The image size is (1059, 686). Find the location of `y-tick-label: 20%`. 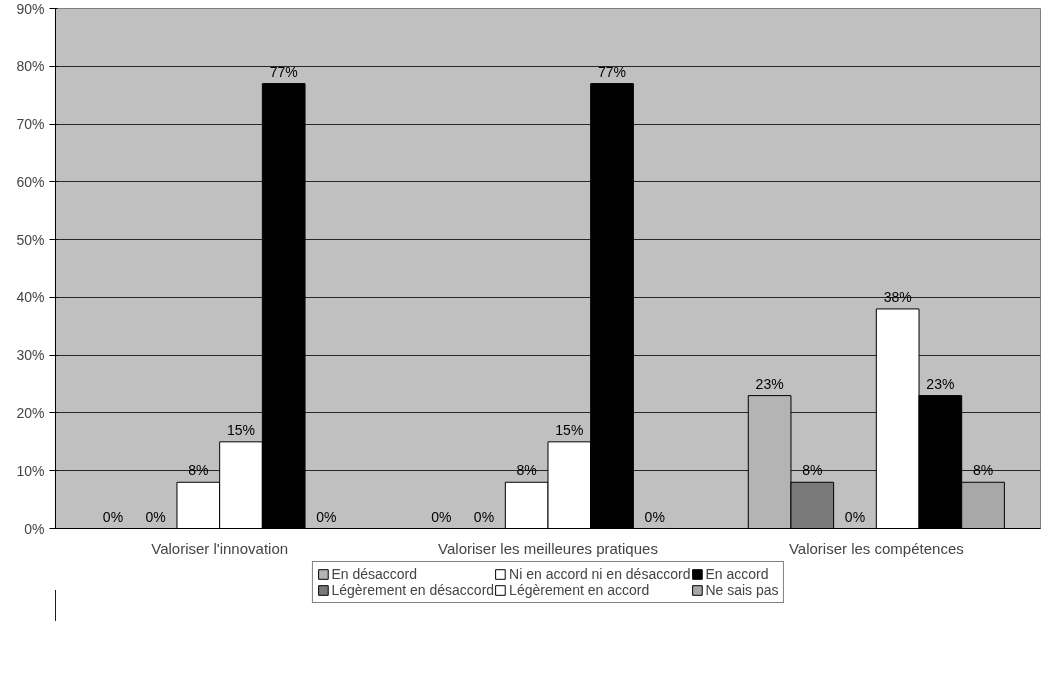

y-tick-label: 20% is located at coordinates (30, 412).